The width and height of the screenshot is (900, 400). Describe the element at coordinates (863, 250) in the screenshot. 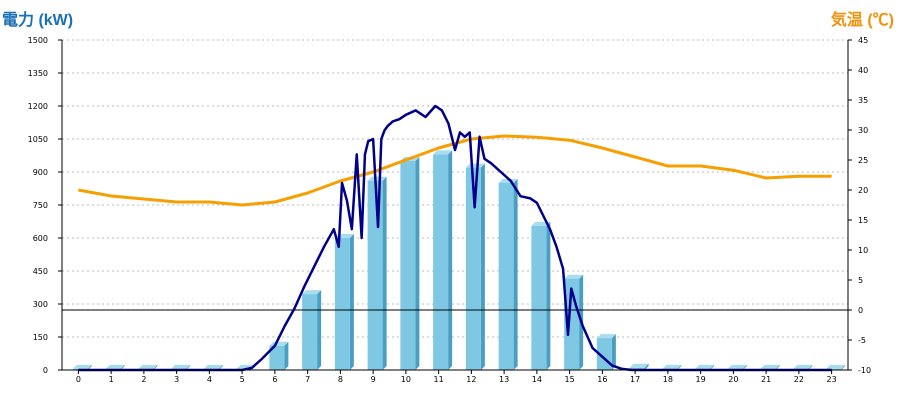

I see `right-tick-label: 10` at that location.